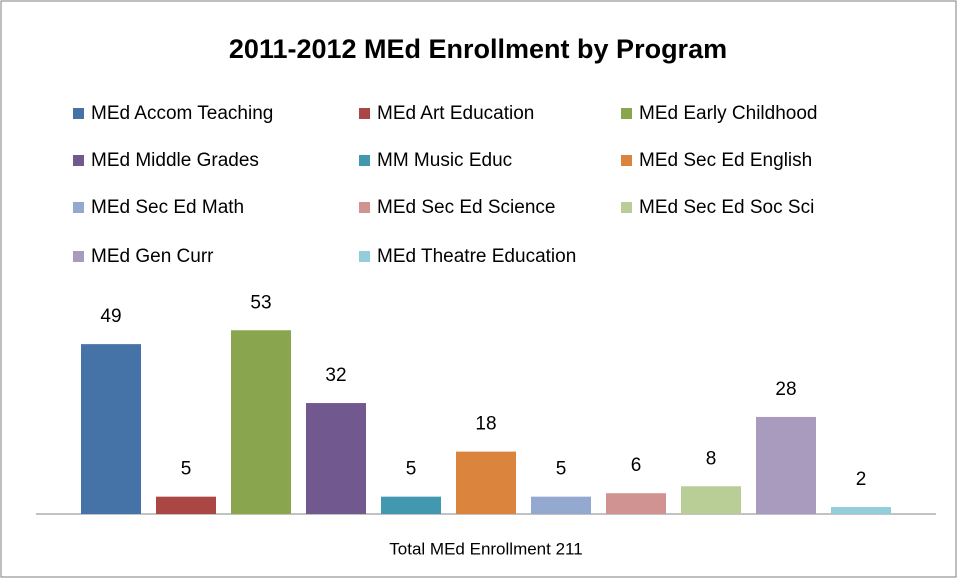 This screenshot has width=957, height=578. I want to click on value-label: 49, so click(110, 316).